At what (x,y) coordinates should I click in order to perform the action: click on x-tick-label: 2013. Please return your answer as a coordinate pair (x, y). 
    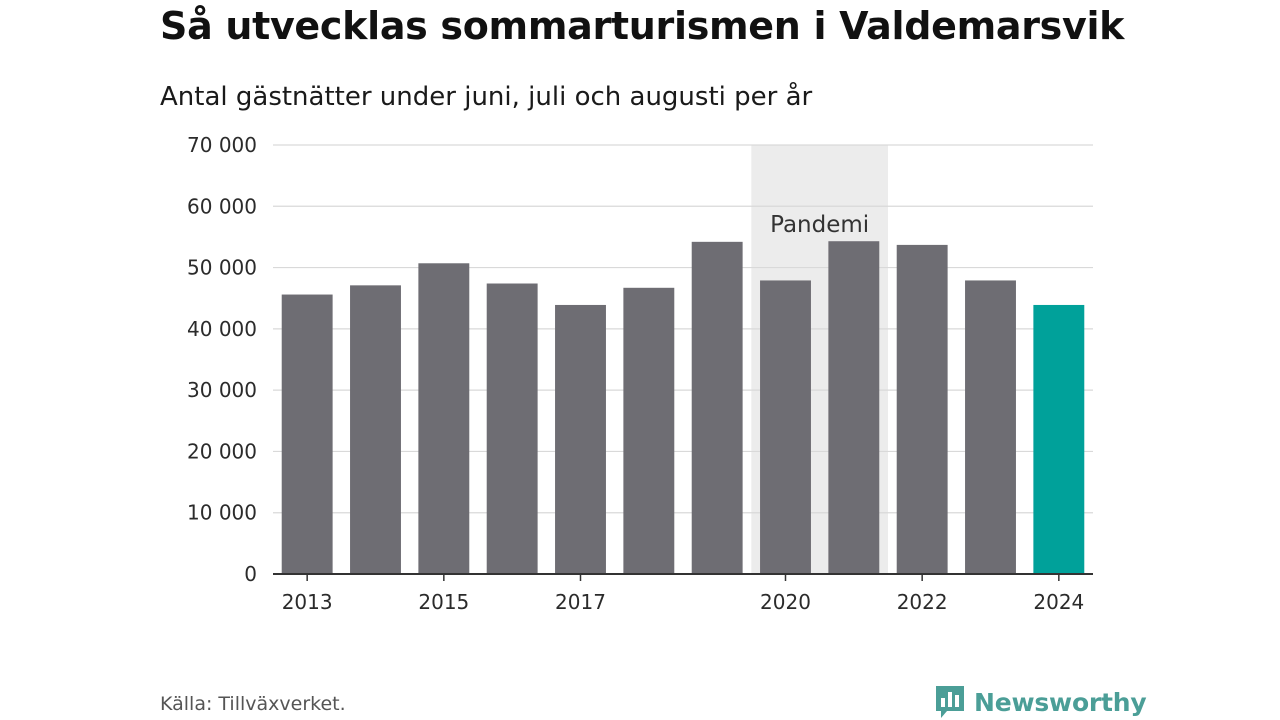
    Looking at the image, I should click on (307, 602).